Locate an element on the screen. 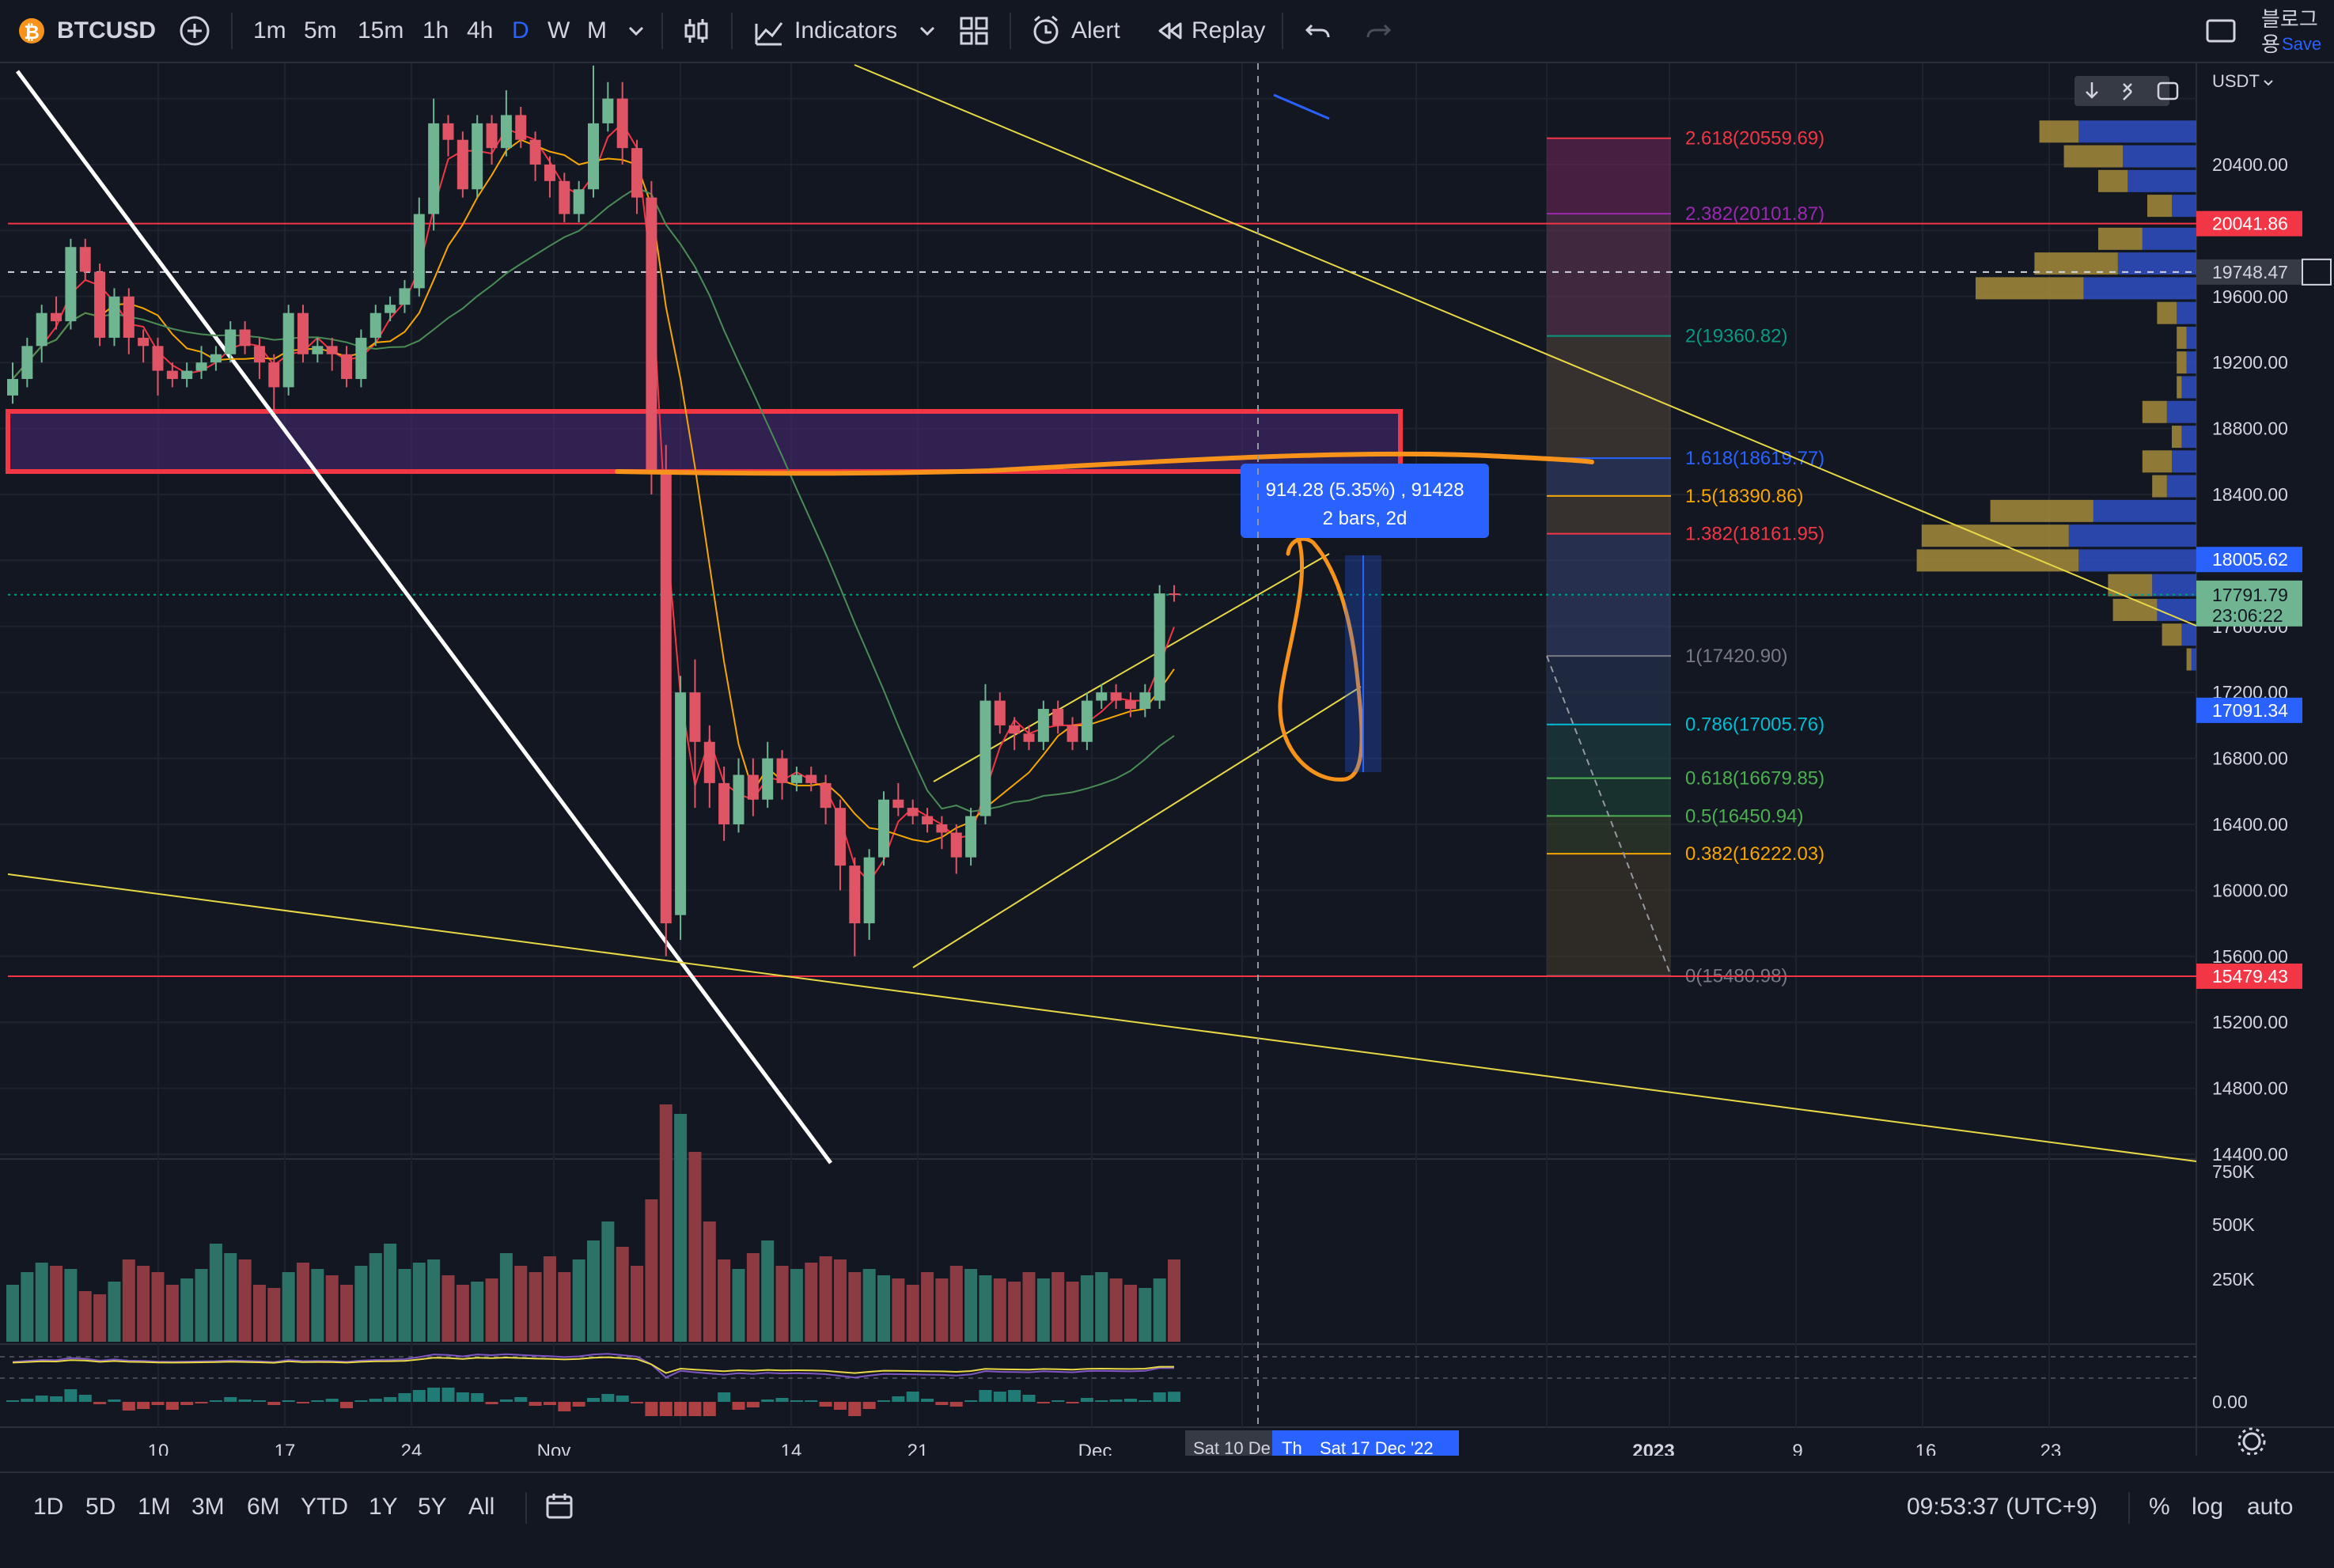 The width and height of the screenshot is (2334, 1568). time-axis: 10 17 24 Nov 14 21 Dec 2023 9 16 23 is located at coordinates (1105, 1448).